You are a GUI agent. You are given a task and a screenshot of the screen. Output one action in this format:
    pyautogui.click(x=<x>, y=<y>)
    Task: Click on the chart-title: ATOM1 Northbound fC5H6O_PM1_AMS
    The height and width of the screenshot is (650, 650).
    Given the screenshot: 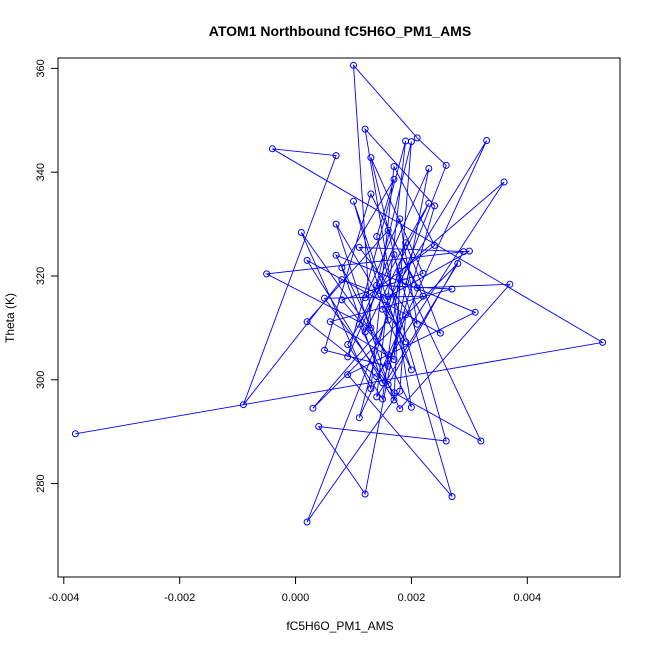 What is the action you would take?
    pyautogui.click(x=340, y=31)
    